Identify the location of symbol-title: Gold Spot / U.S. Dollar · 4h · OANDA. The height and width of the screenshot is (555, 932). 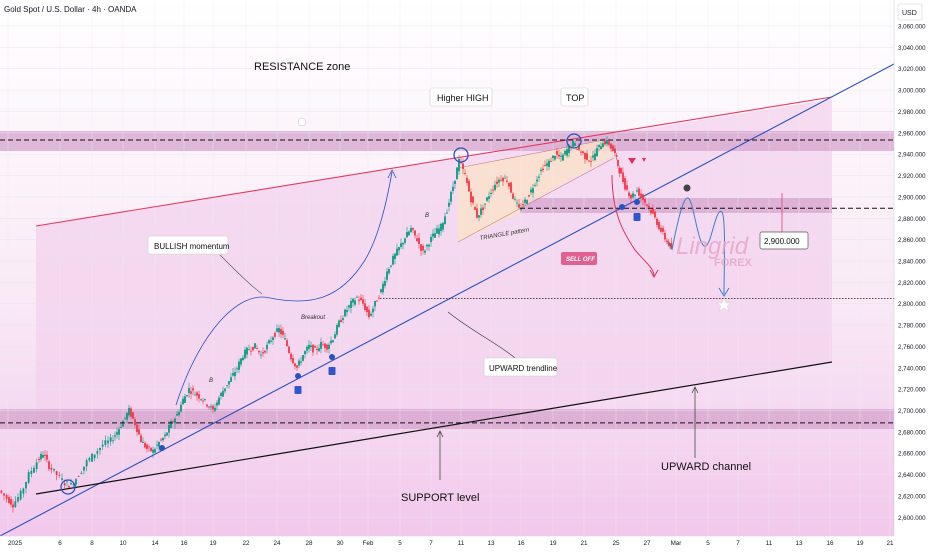
(70, 9).